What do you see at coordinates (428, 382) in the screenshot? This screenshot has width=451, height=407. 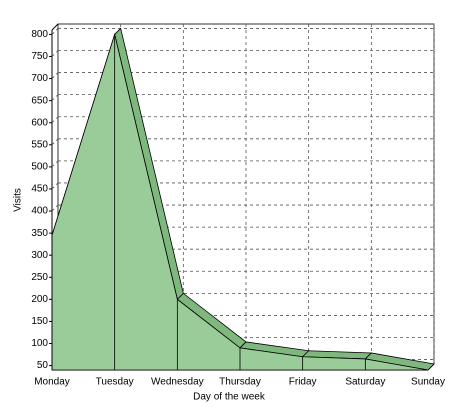 I see `x-tick-label: Sunday` at bounding box center [428, 382].